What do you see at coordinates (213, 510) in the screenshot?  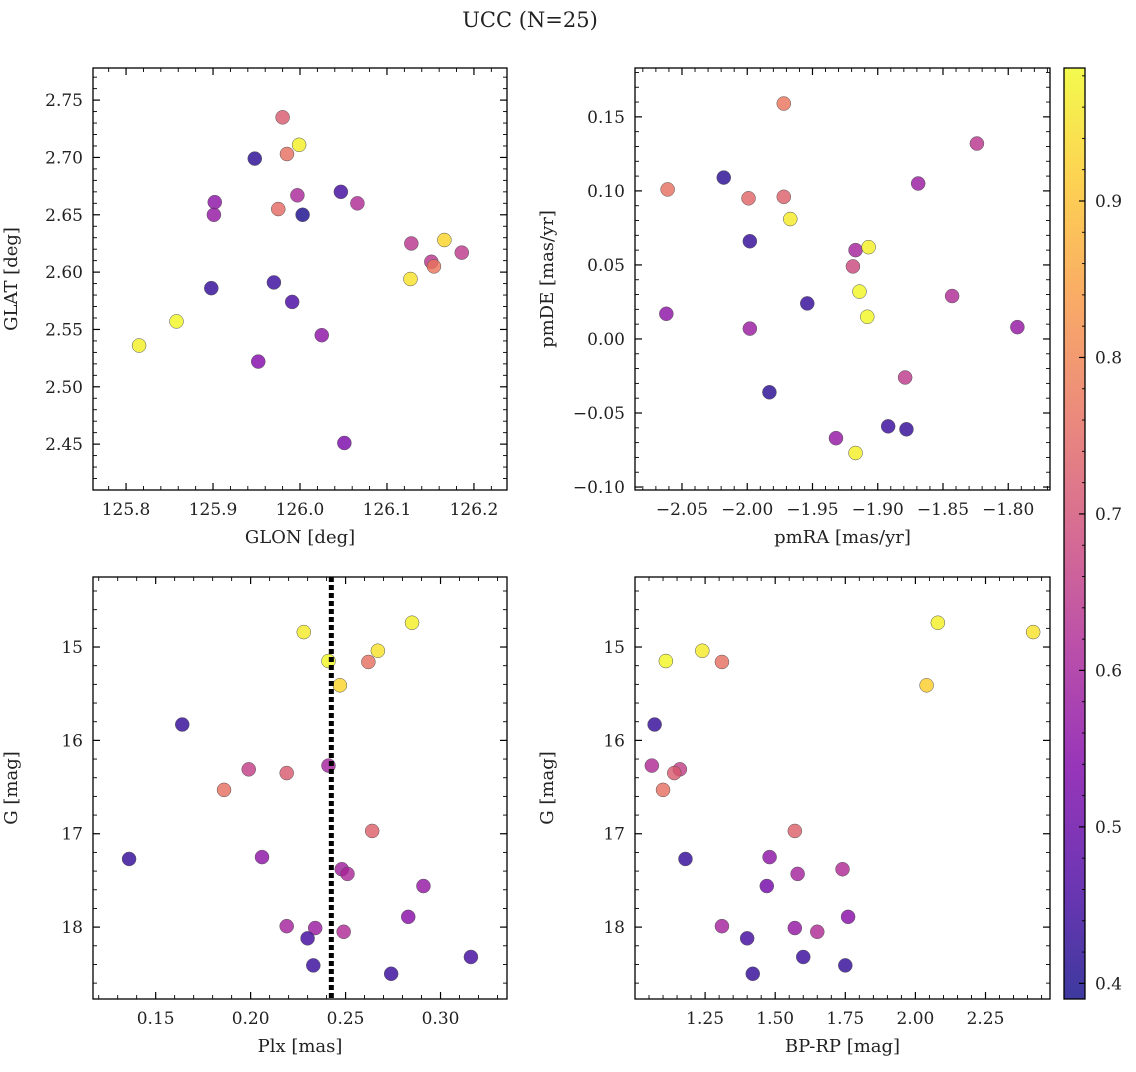 I see `x-tick-label: 125.9` at bounding box center [213, 510].